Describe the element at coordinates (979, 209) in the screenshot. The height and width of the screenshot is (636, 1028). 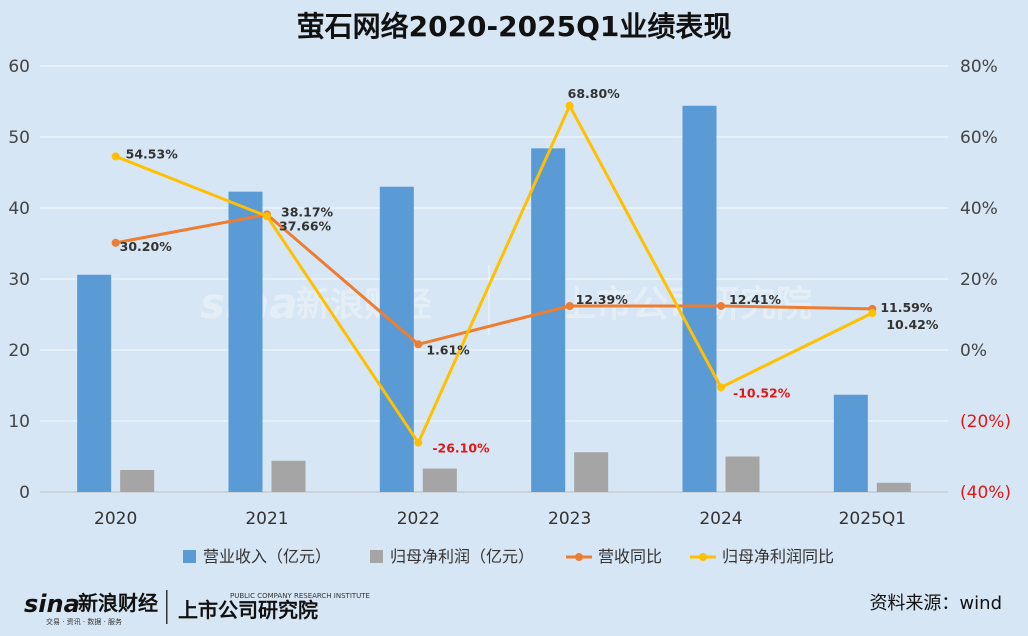
I see `right-tick-label: 40%` at that location.